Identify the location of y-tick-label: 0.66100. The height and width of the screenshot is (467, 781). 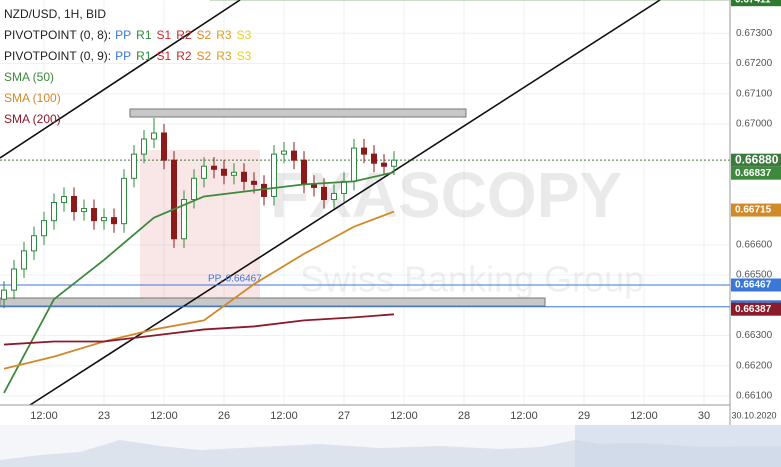
(754, 396).